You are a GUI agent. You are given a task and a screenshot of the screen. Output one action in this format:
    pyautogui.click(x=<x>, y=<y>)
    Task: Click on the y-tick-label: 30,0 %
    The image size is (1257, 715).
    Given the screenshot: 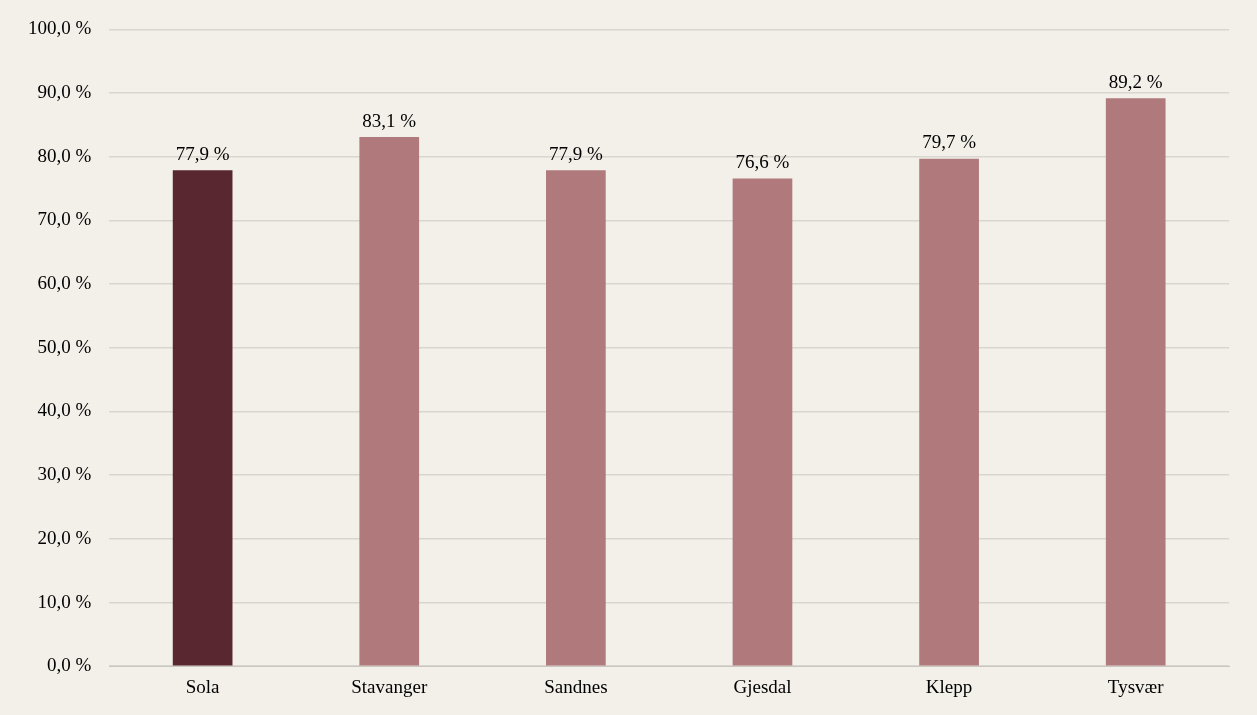 What is the action you would take?
    pyautogui.click(x=64, y=474)
    